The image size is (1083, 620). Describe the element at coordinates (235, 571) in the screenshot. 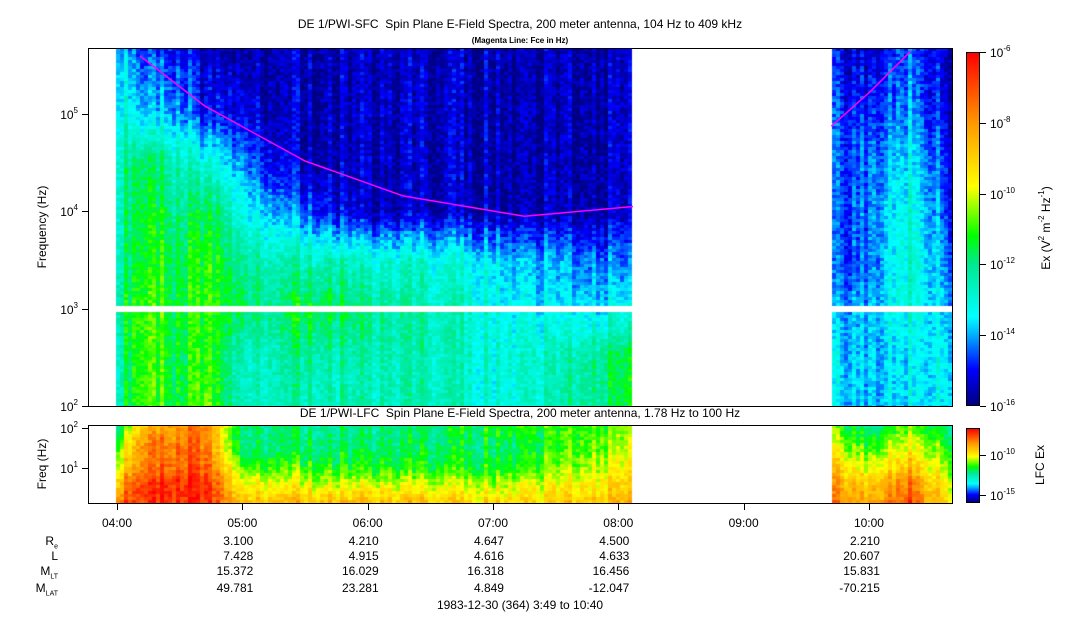

I see `orbit-value: 15.372` at that location.